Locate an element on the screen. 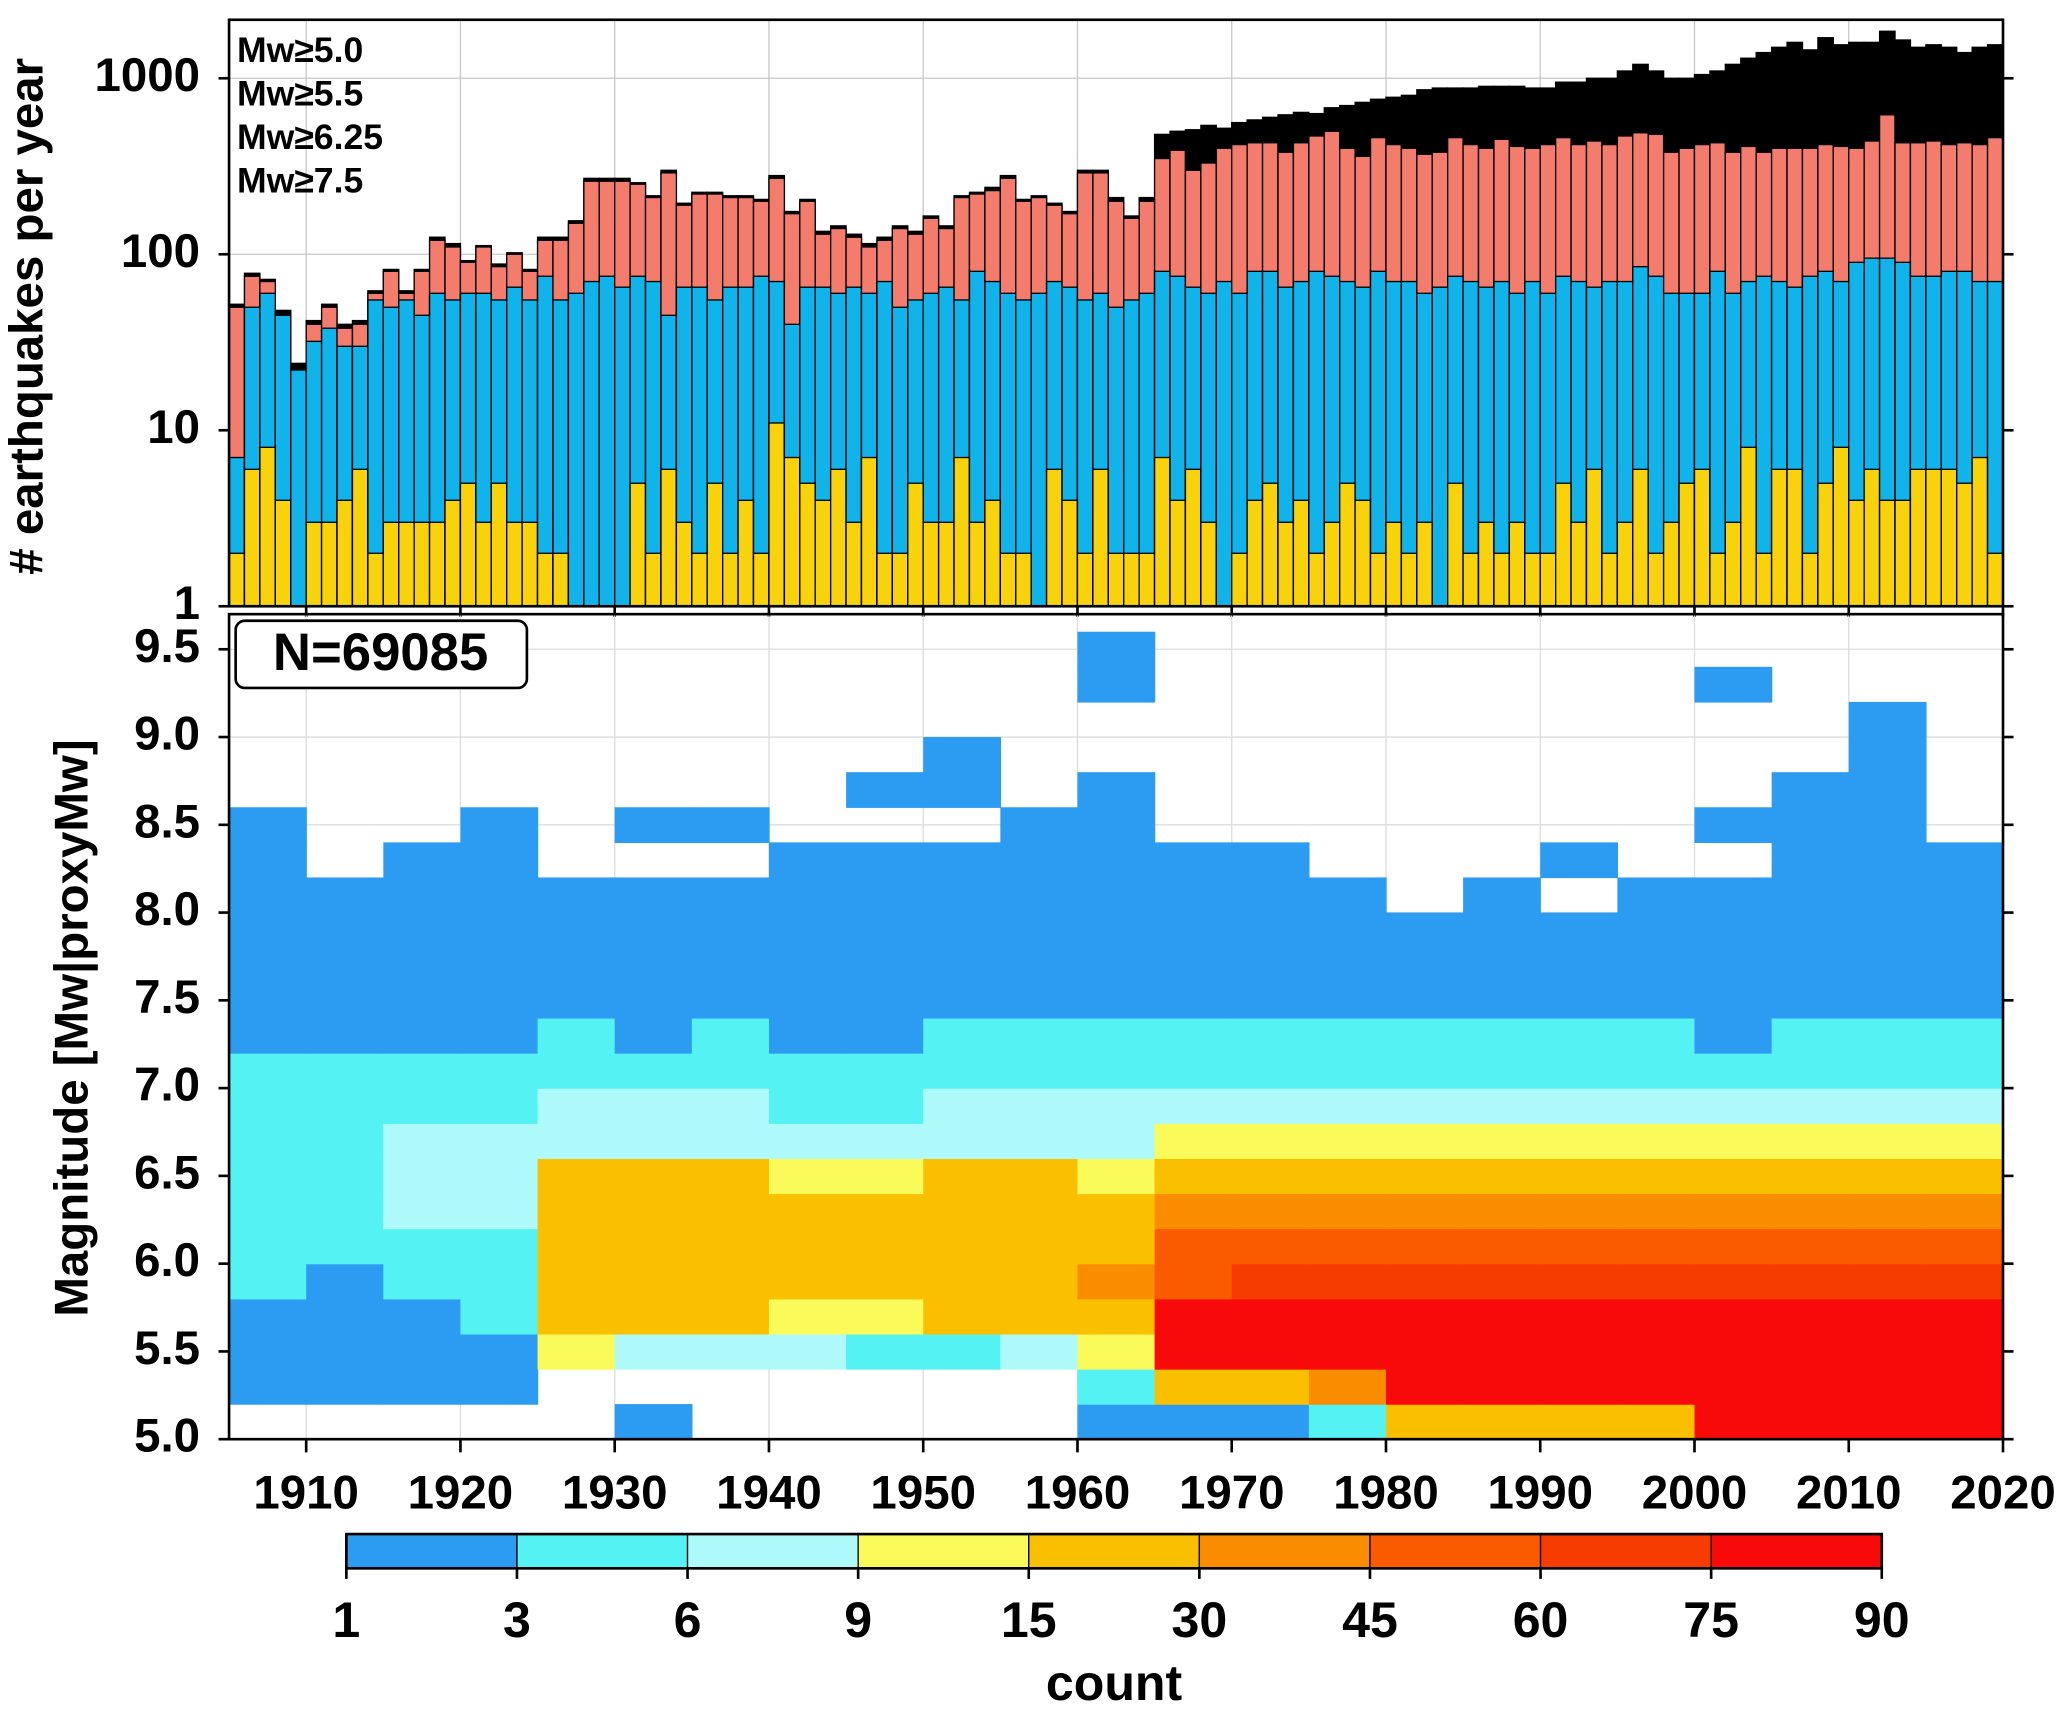 The height and width of the screenshot is (1712, 2066). legend-entry: Mw≥5.5 is located at coordinates (300, 94).